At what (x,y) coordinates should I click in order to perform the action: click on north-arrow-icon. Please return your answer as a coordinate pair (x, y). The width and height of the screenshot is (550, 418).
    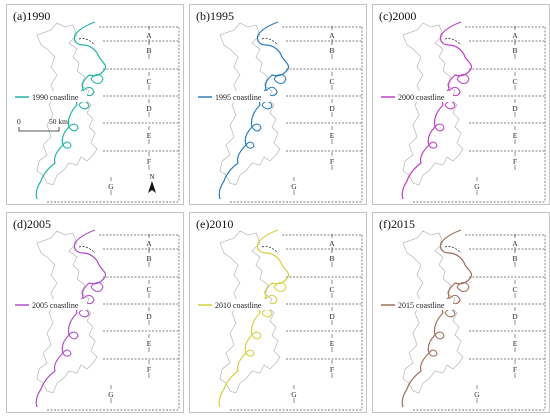
    Looking at the image, I should click on (152, 187).